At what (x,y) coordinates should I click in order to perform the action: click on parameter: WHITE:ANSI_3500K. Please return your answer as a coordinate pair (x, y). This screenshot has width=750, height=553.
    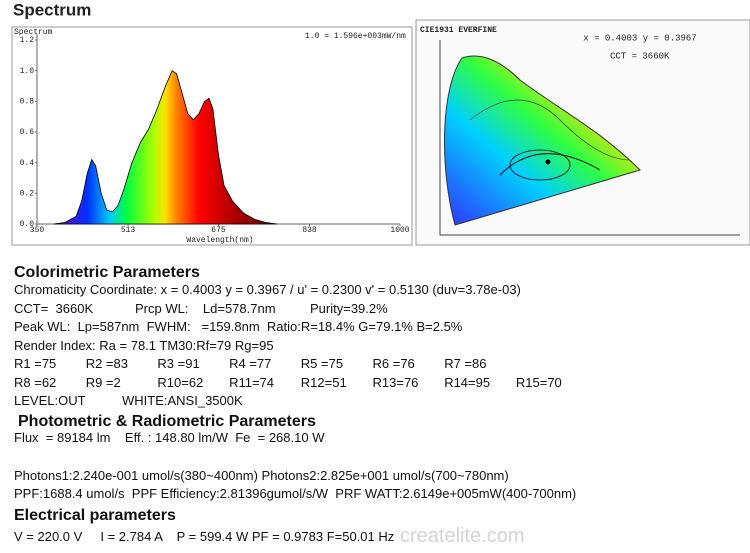
    Looking at the image, I should click on (182, 400).